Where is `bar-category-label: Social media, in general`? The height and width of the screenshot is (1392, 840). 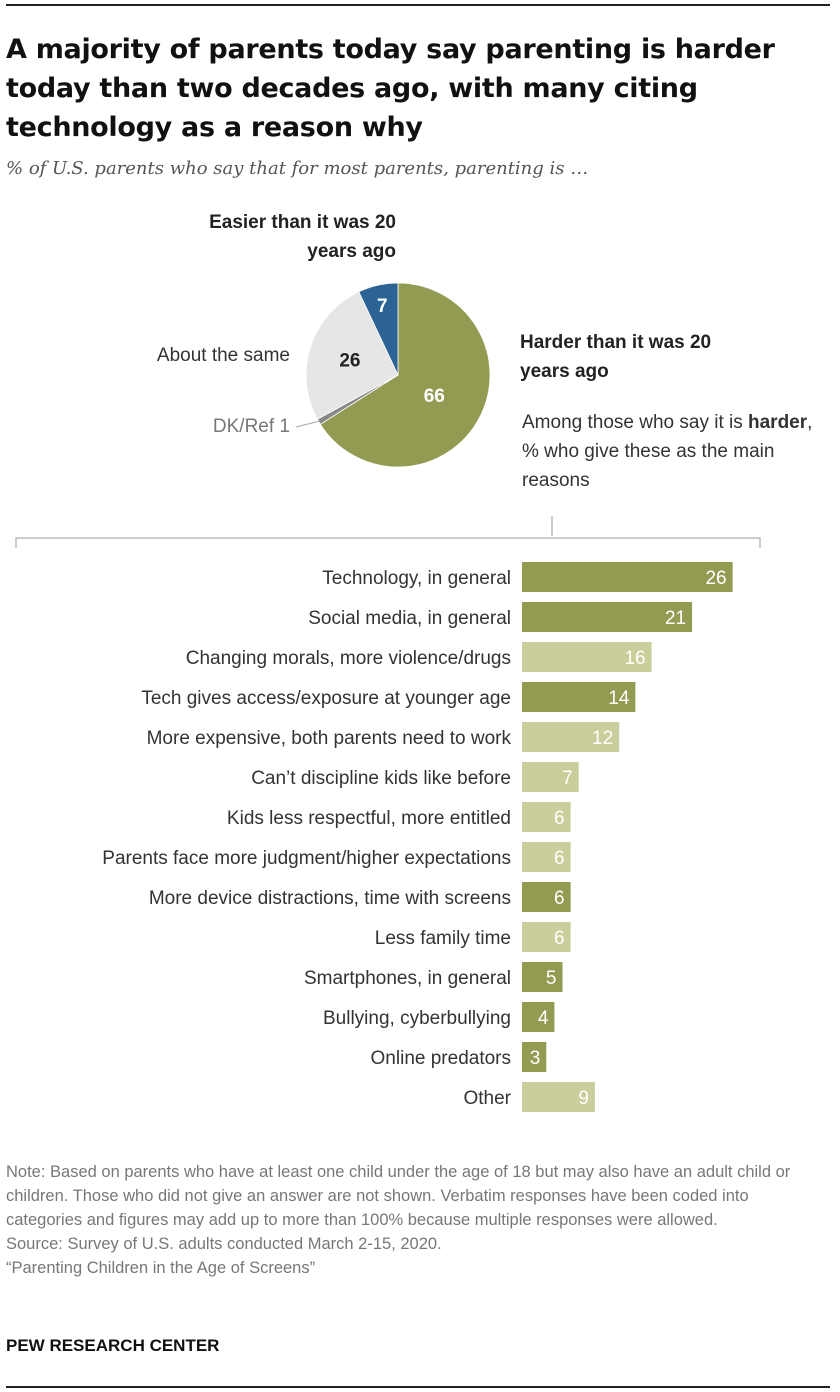 bar-category-label: Social media, in general is located at coordinates (409, 618).